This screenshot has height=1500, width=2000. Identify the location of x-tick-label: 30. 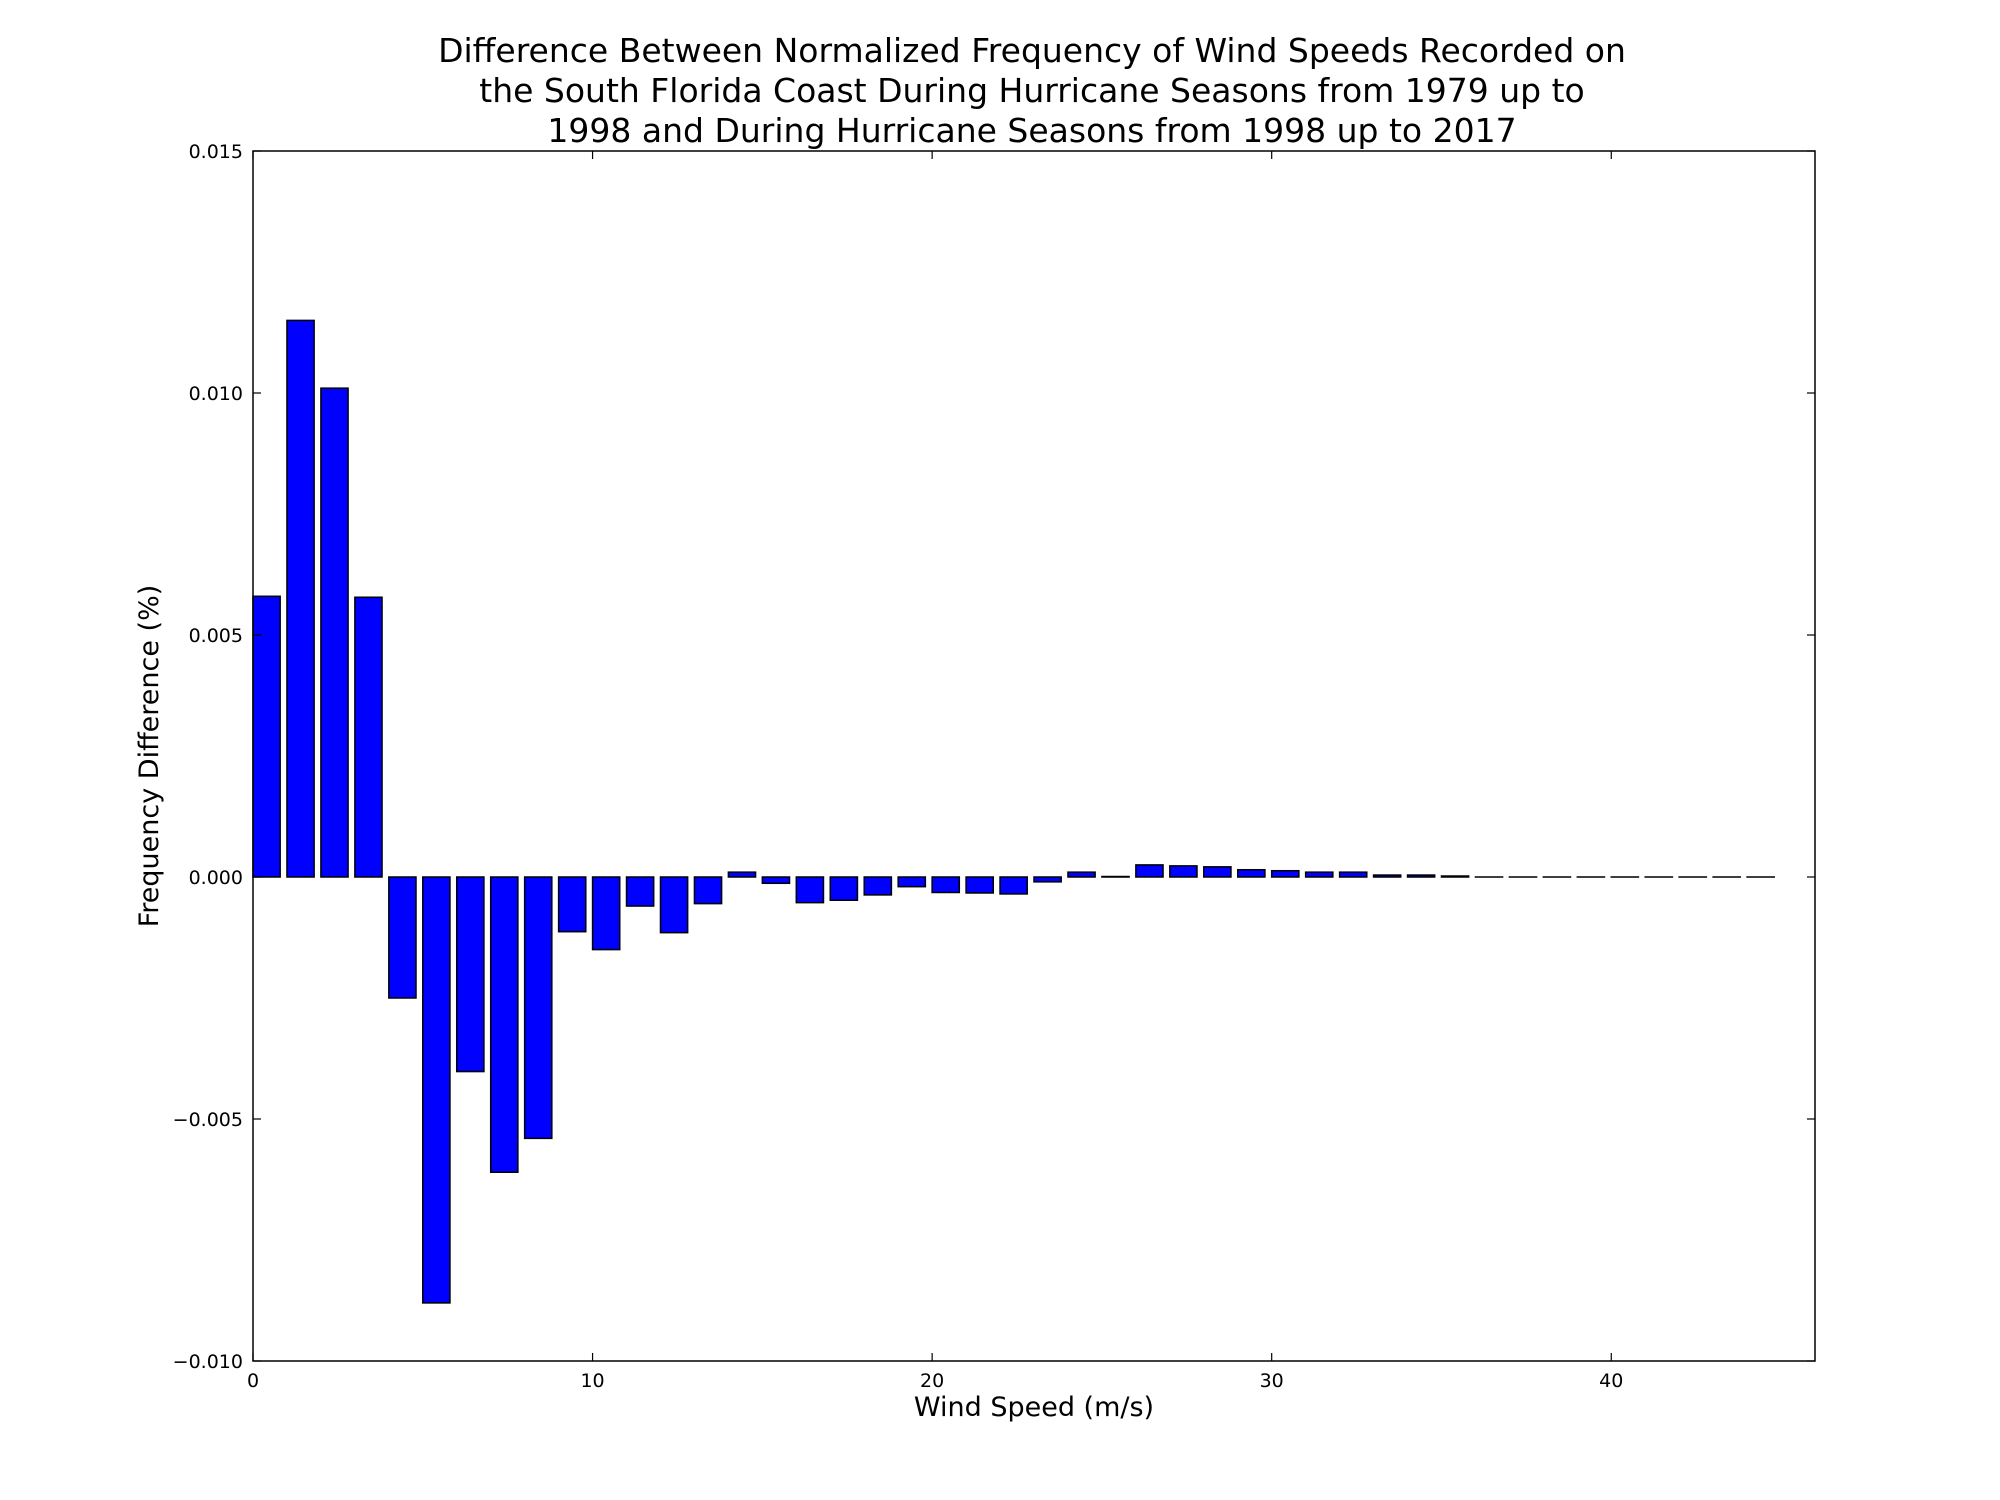
(1272, 1381).